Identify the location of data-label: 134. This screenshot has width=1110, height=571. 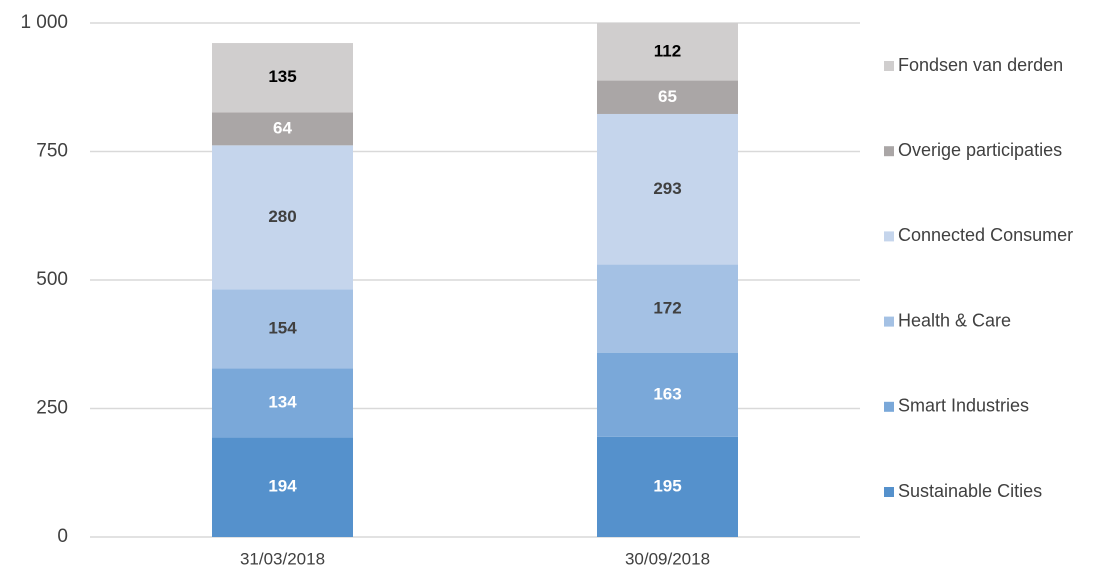
(282, 401).